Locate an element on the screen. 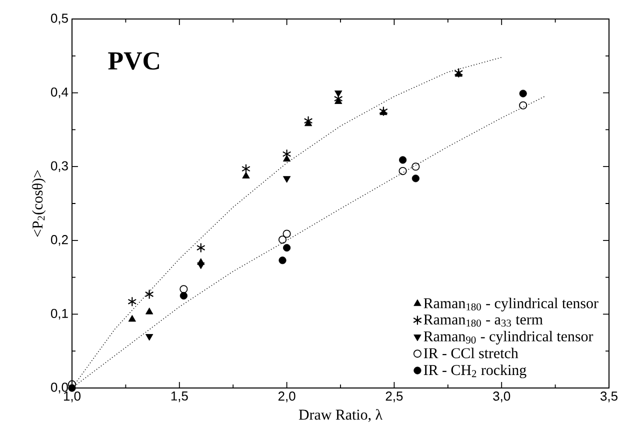 This screenshot has width=621, height=443. y-tick-label: 0,5 is located at coordinates (59, 19).